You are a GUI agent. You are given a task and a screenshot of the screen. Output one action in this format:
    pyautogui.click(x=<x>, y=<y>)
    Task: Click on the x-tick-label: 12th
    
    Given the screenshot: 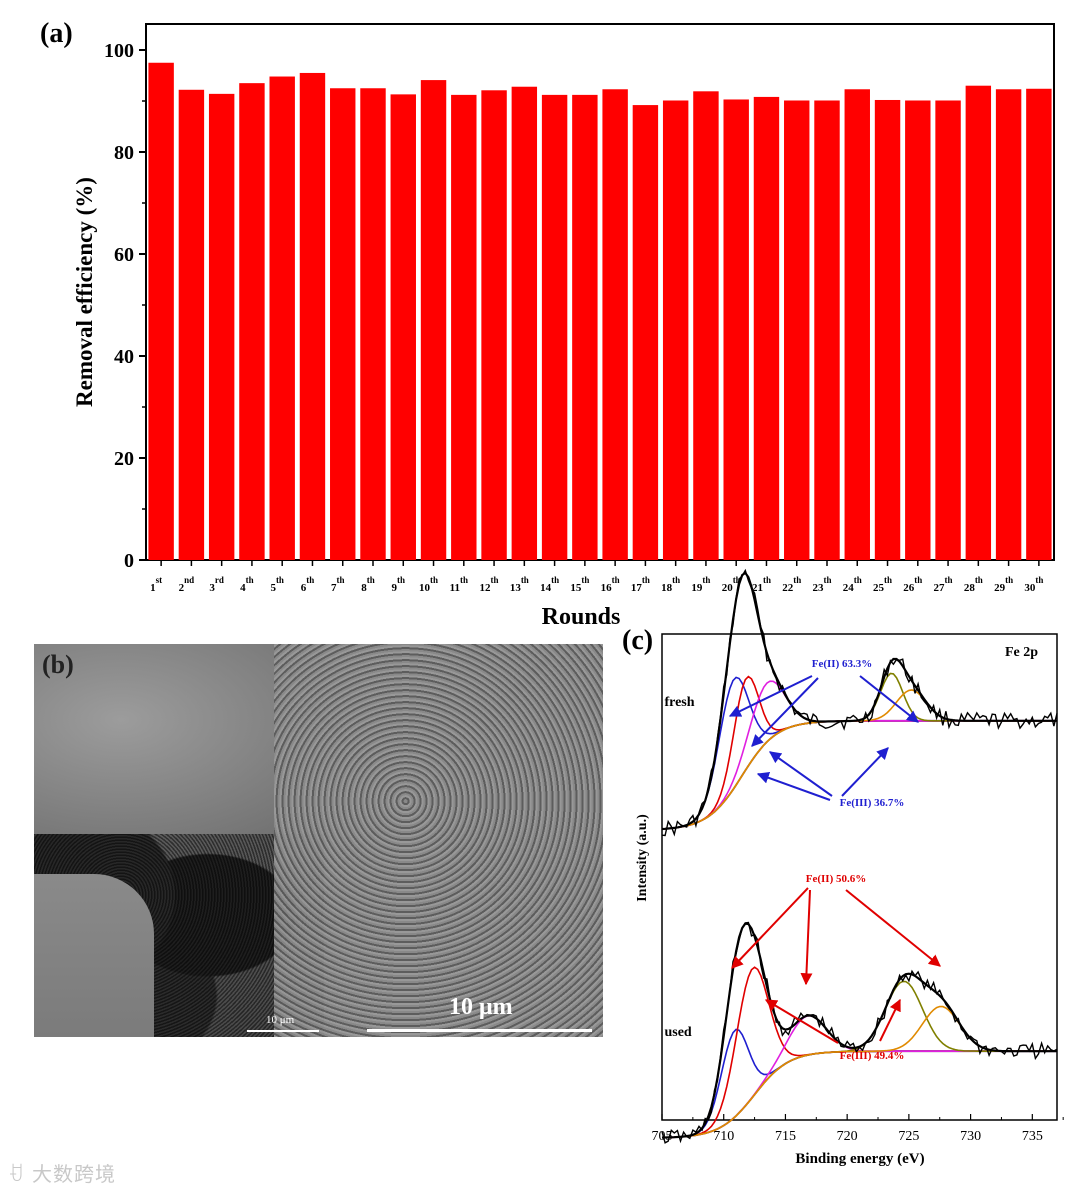 What is the action you would take?
    pyautogui.click(x=489, y=584)
    